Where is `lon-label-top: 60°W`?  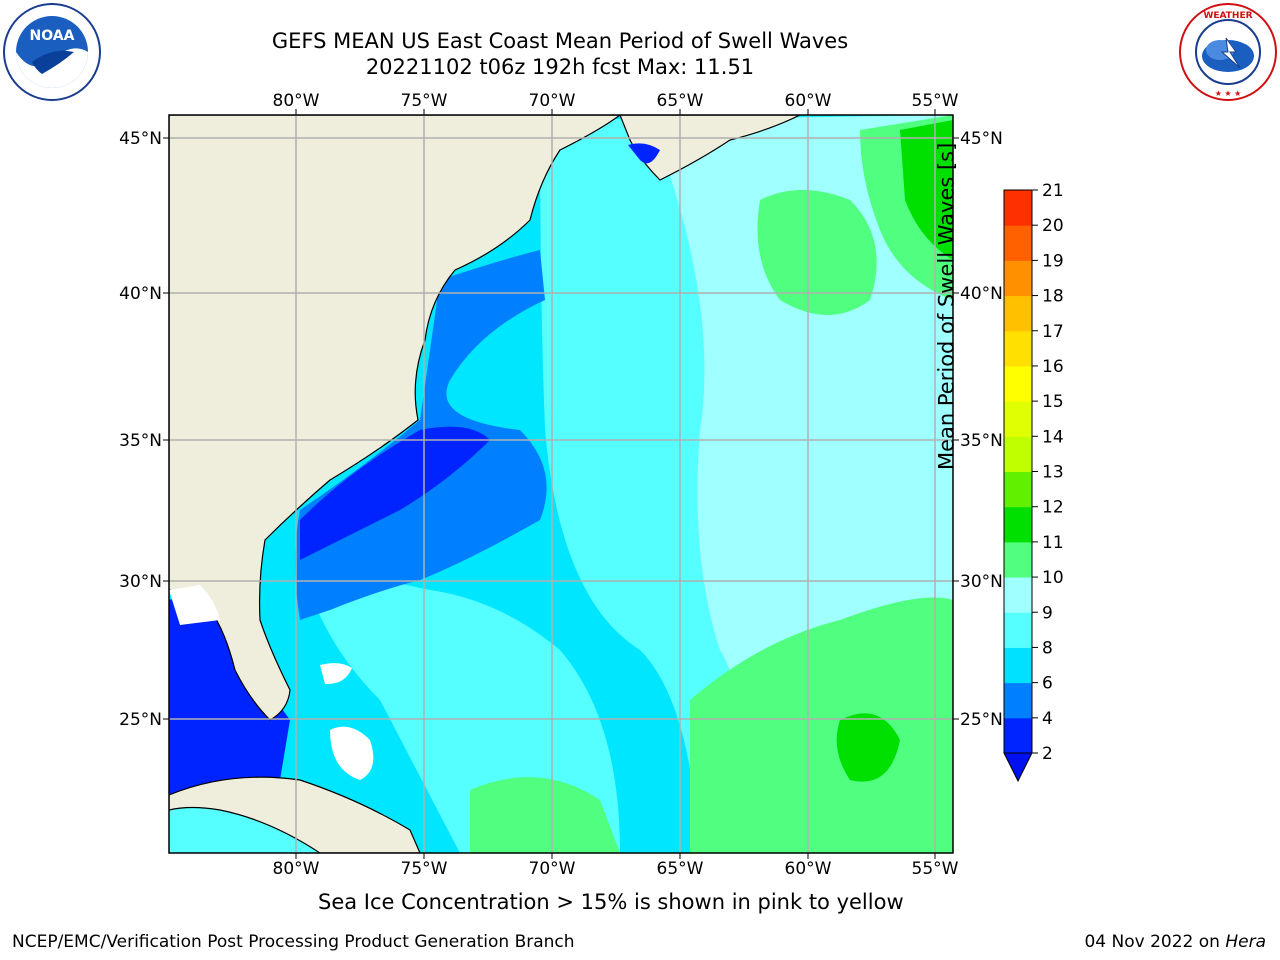 lon-label-top: 60°W is located at coordinates (808, 101).